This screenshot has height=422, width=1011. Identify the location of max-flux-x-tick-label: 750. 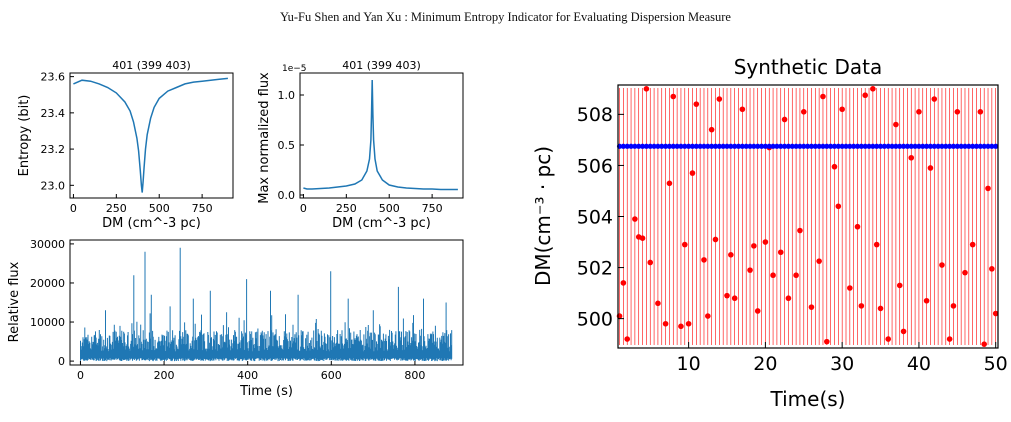
(432, 208).